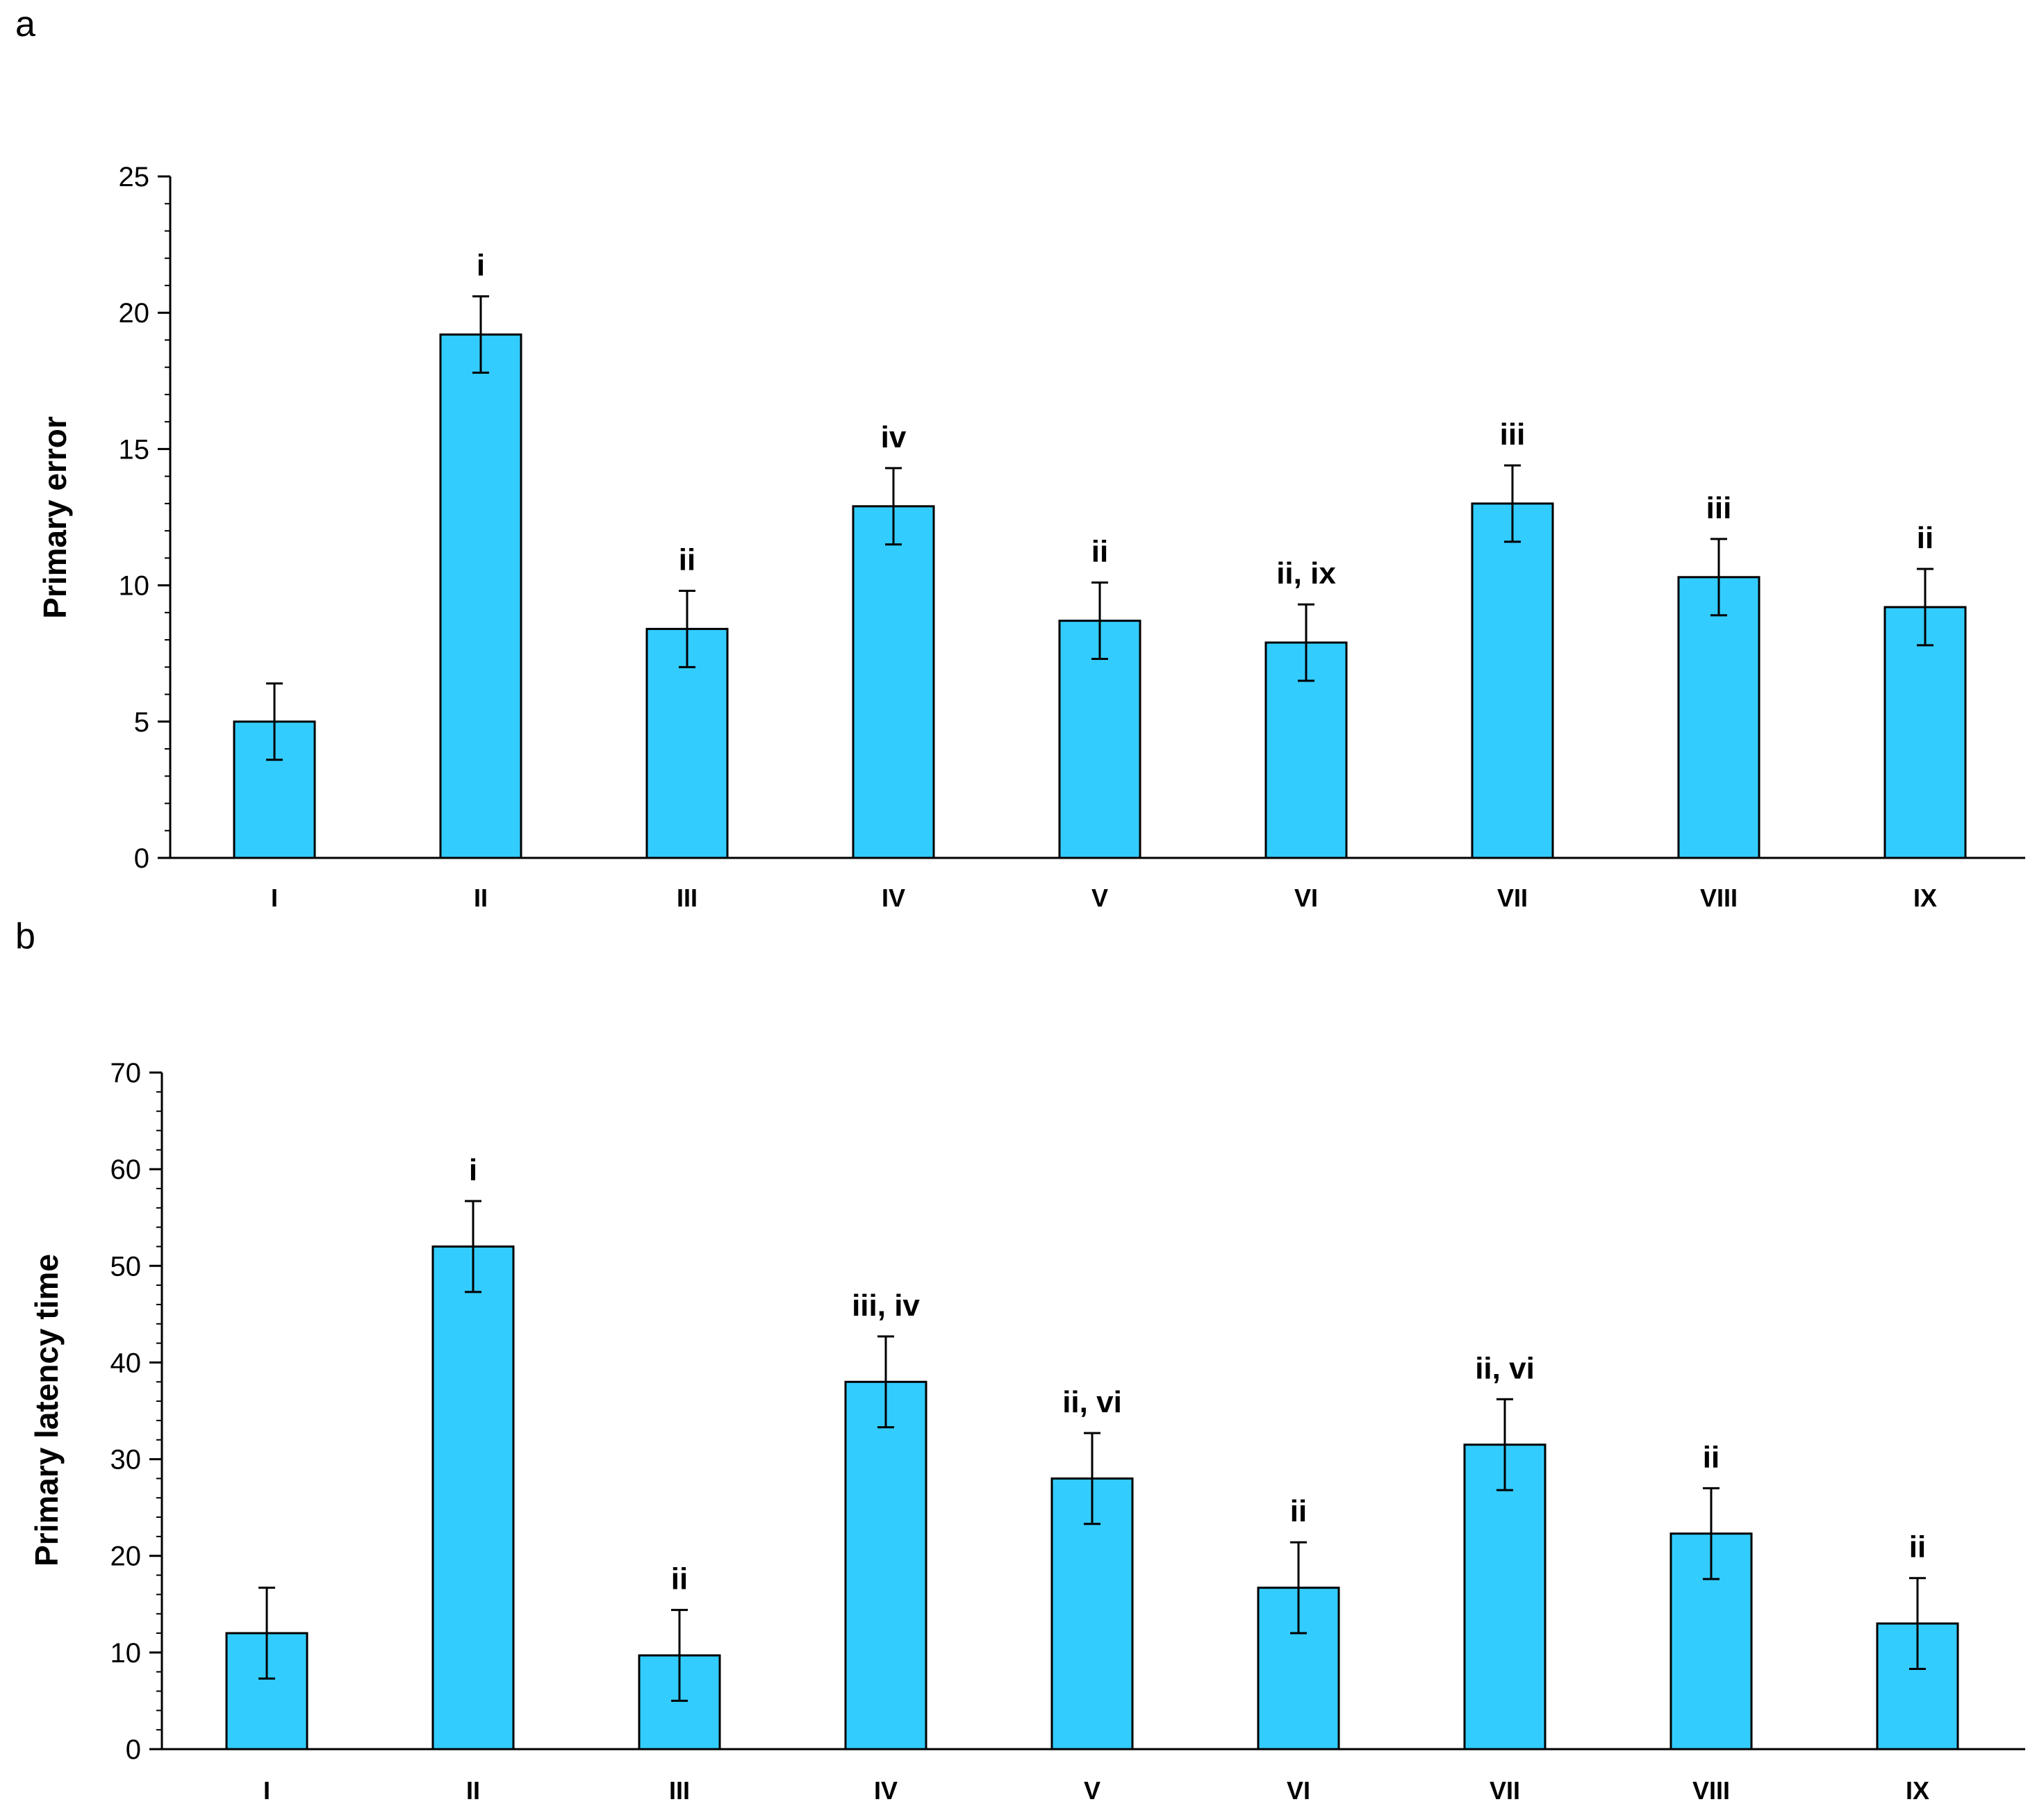 This screenshot has width=2037, height=1820. I want to click on significance-label-IV: iii, iv, so click(886, 1306).